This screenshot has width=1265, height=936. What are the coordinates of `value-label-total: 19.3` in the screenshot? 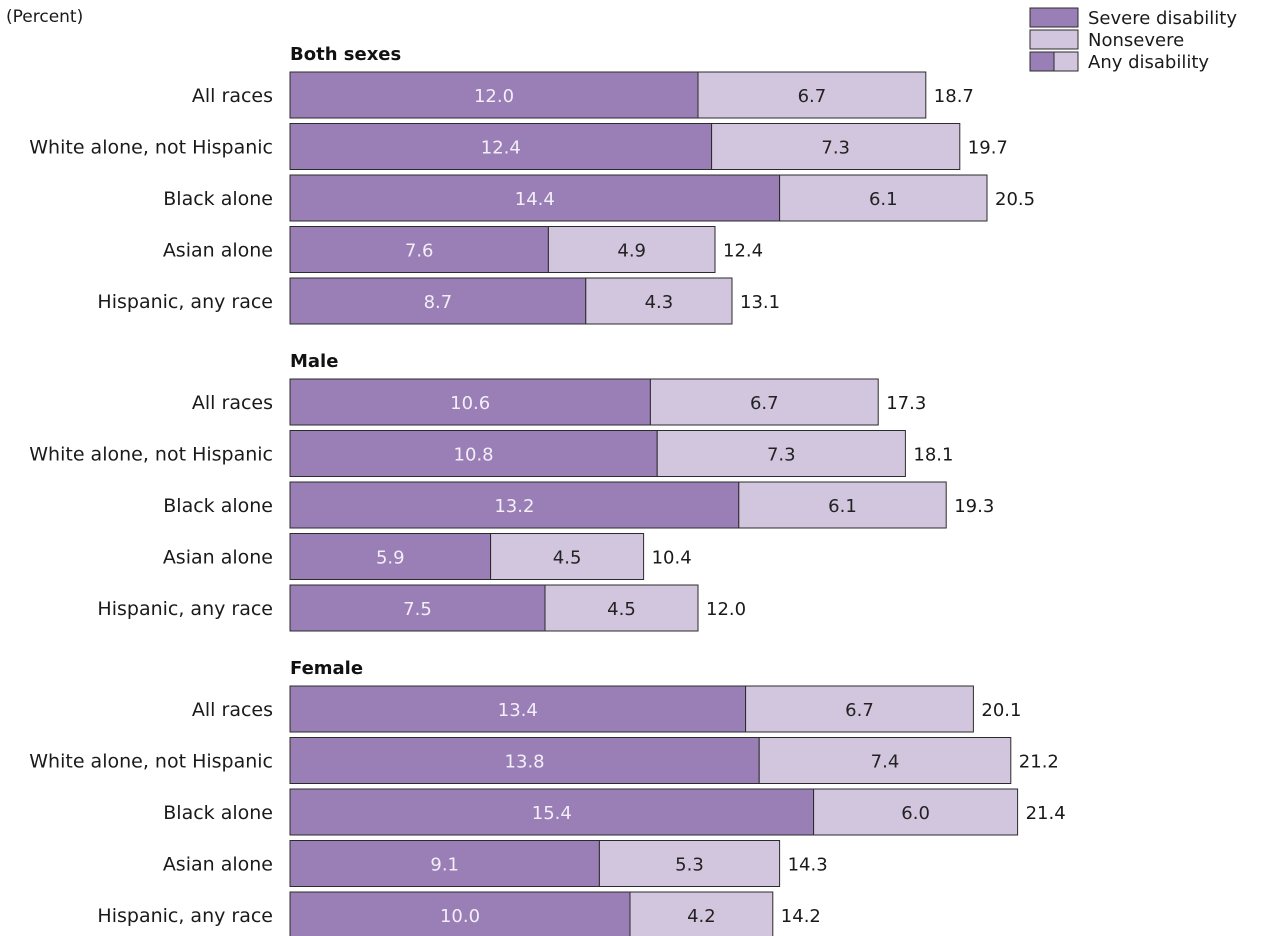 It's located at (974, 506).